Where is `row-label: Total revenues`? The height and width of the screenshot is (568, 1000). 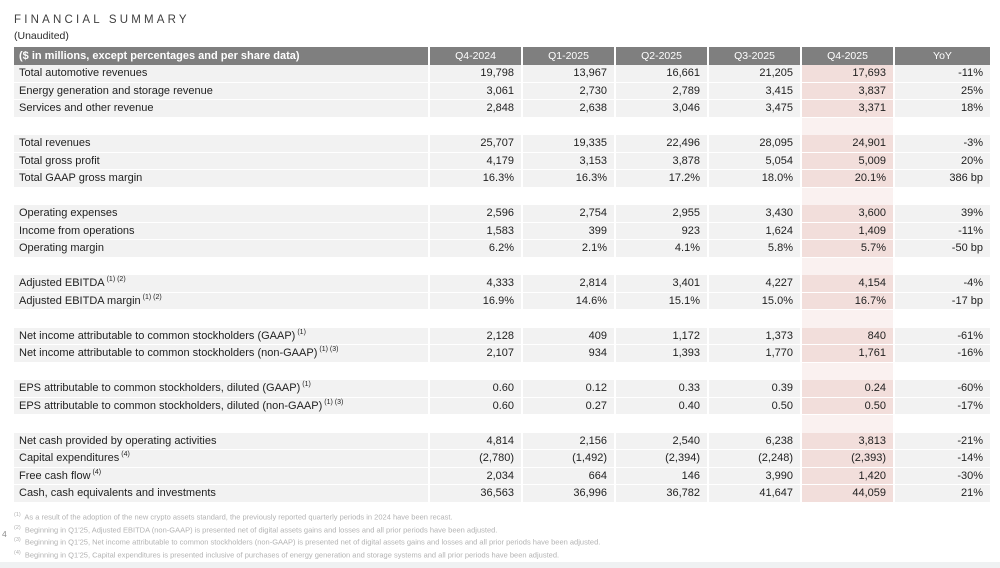 row-label: Total revenues is located at coordinates (222, 144).